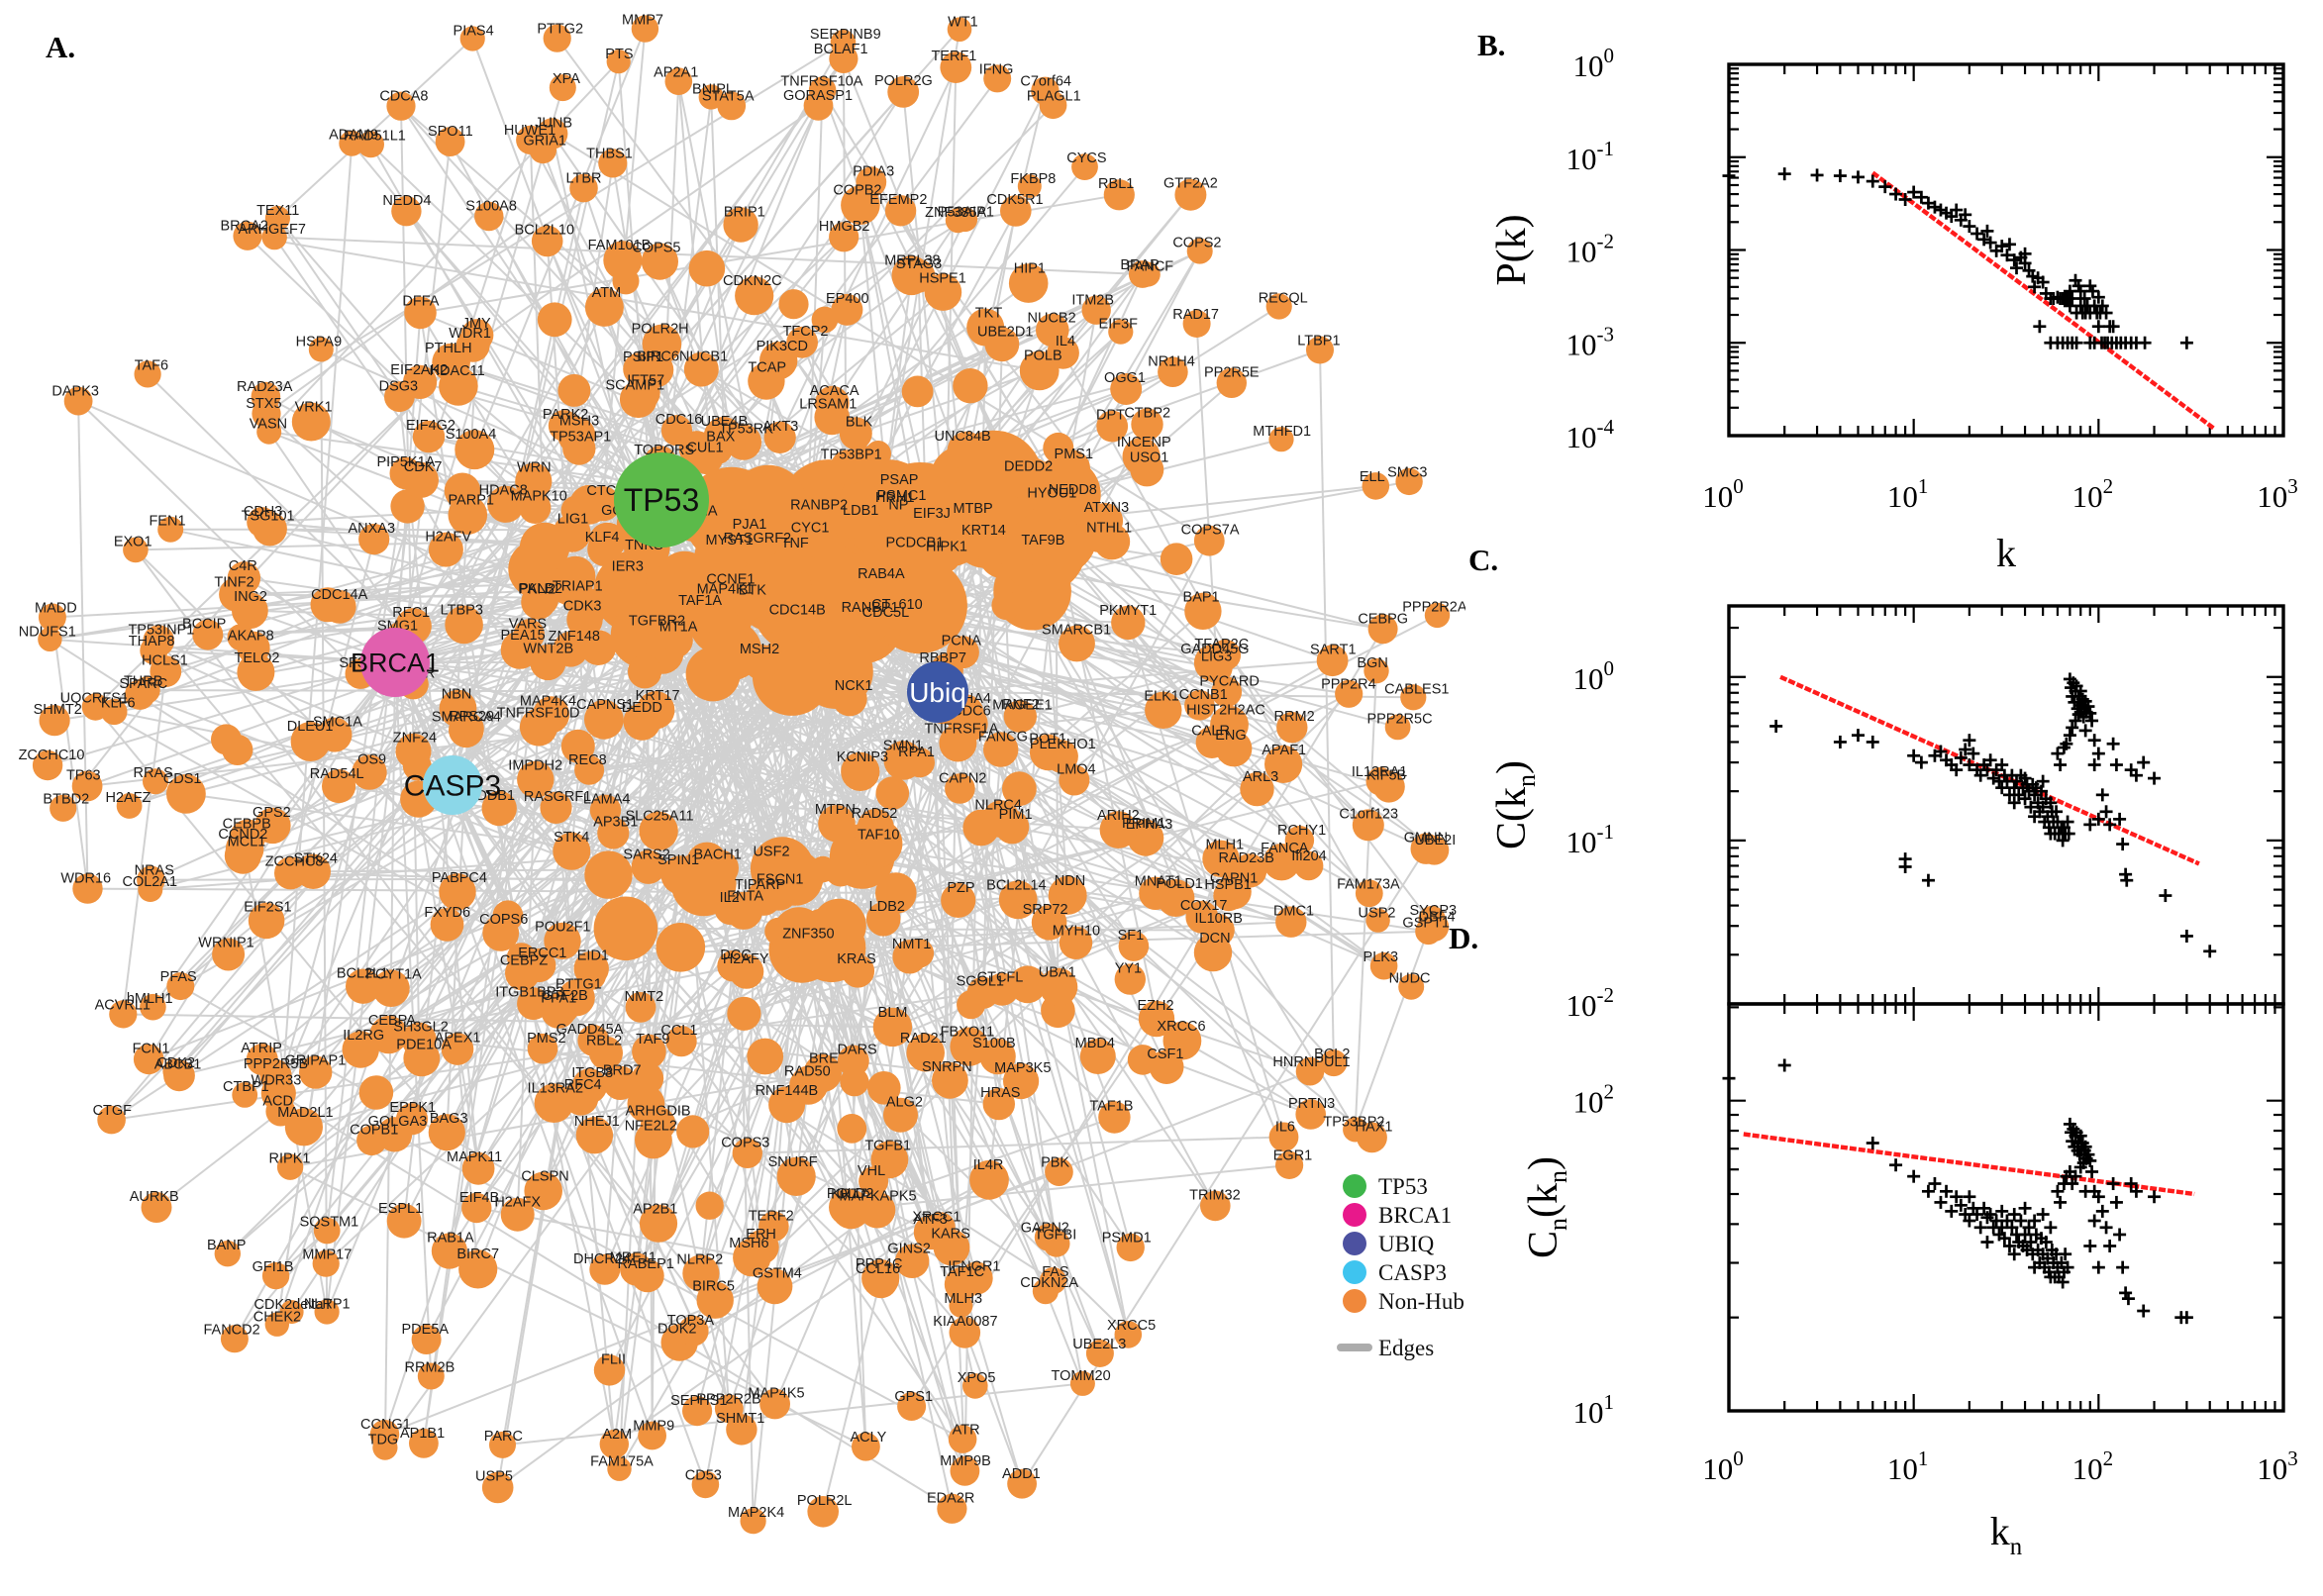 This screenshot has height=1596, width=2323. I want to click on legend-label: CASP3, so click(1412, 1272).